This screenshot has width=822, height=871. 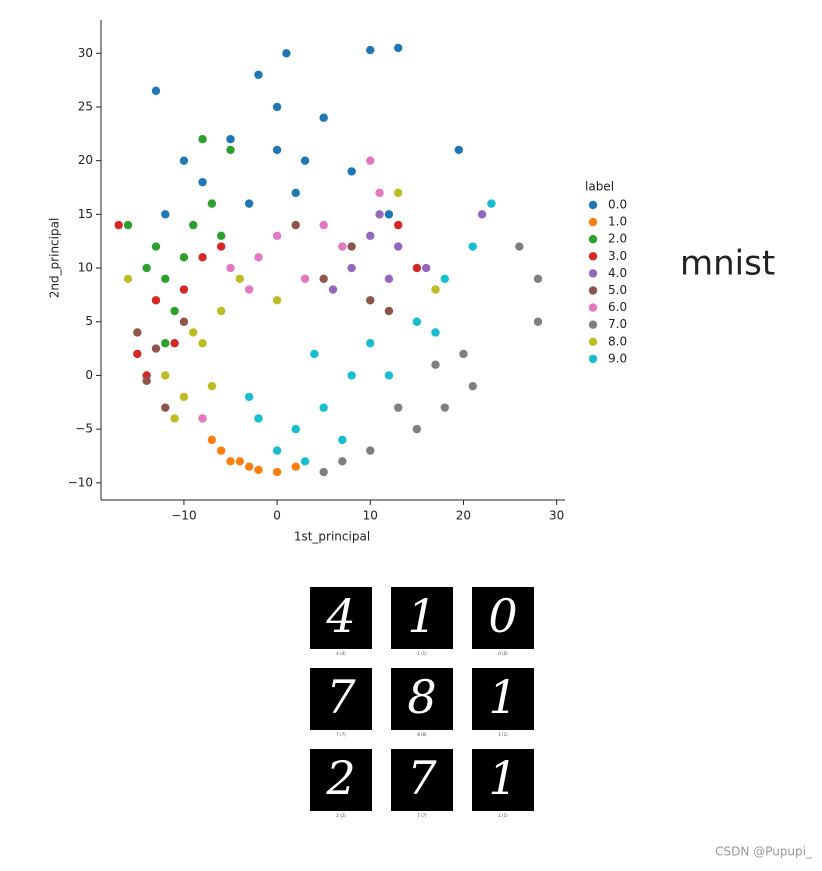 What do you see at coordinates (422, 734) in the screenshot?
I see `digit-caption: 8 (8)` at bounding box center [422, 734].